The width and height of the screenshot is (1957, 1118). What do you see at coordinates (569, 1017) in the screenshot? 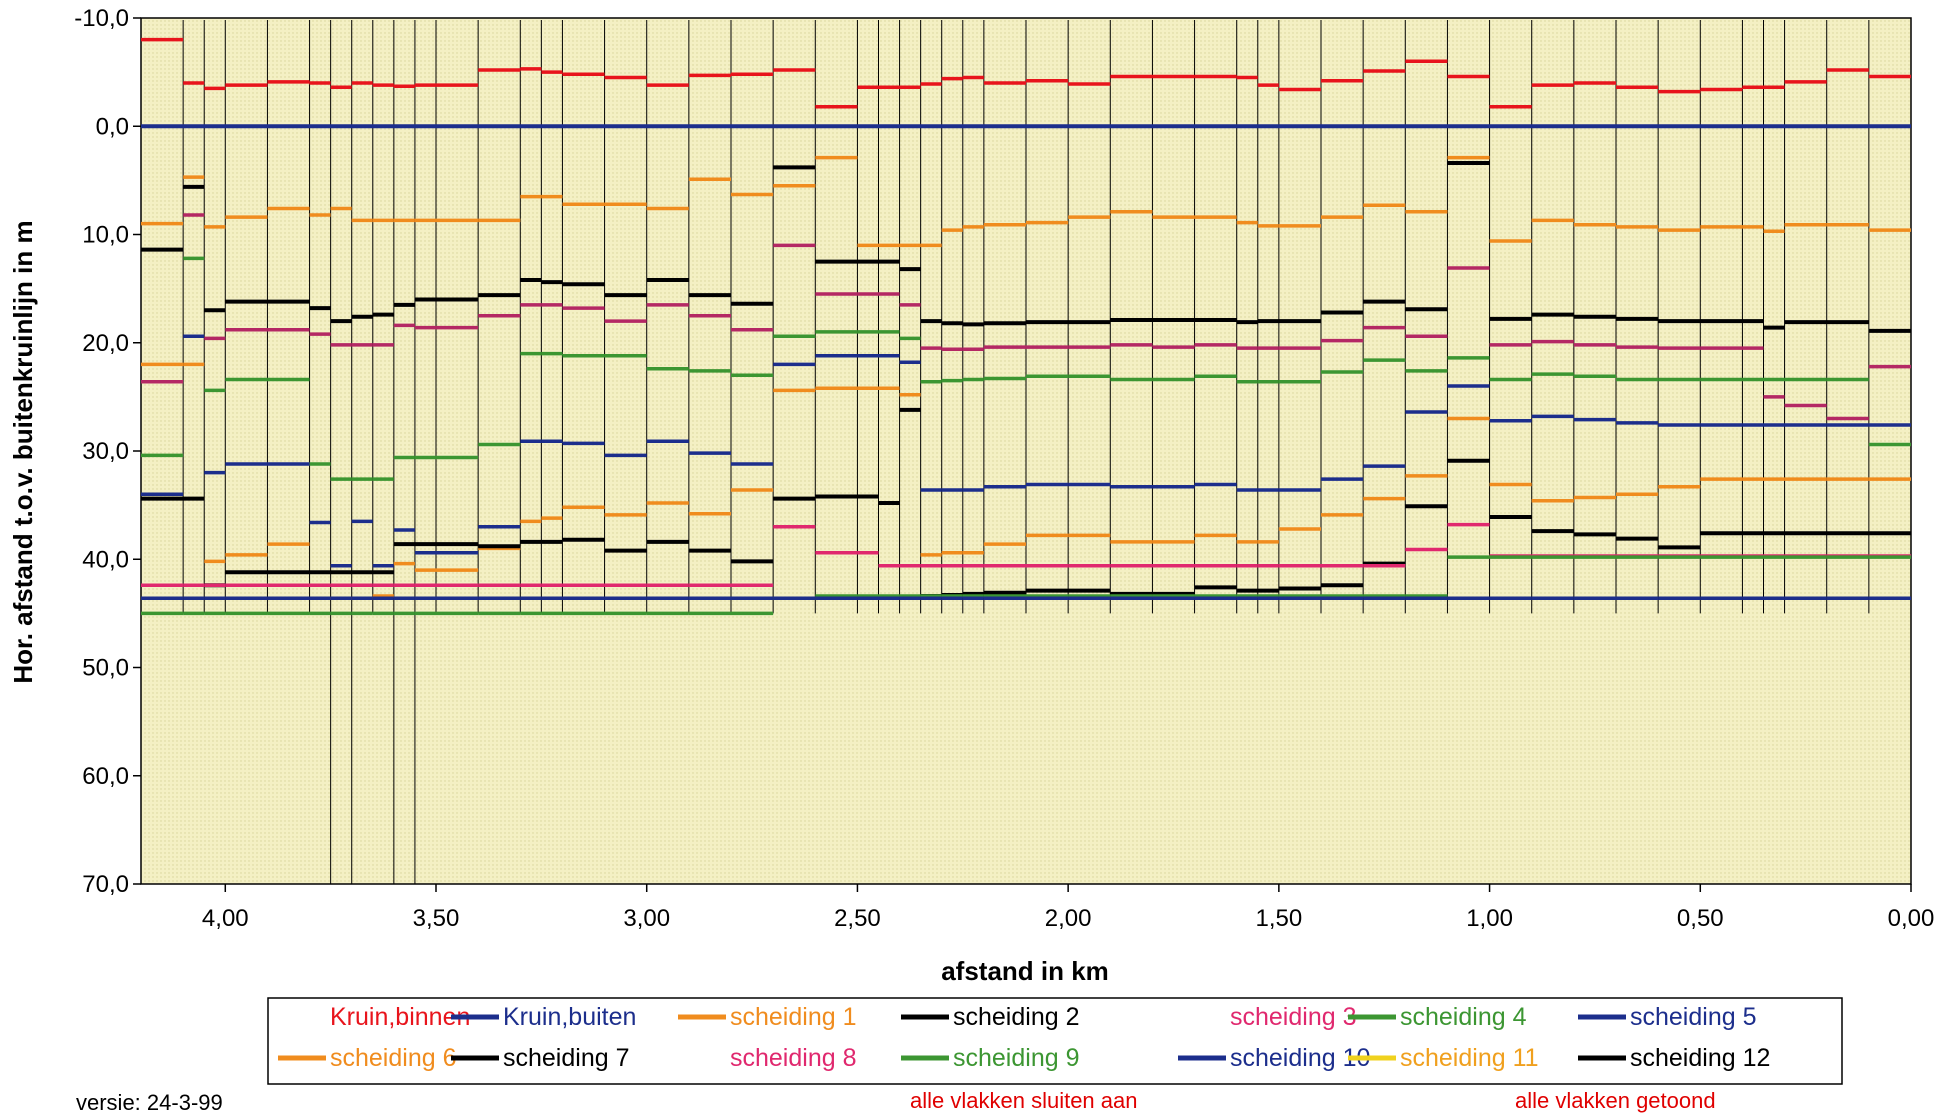
I see `legend-label: Kruin,buiten` at bounding box center [569, 1017].